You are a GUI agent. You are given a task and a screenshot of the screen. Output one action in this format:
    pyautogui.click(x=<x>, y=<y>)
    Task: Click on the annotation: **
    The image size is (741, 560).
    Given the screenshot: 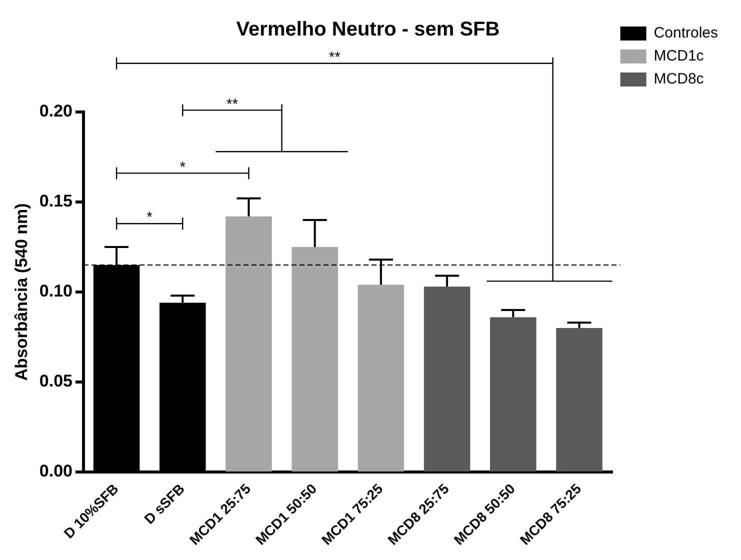 What is the action you would take?
    pyautogui.click(x=232, y=104)
    